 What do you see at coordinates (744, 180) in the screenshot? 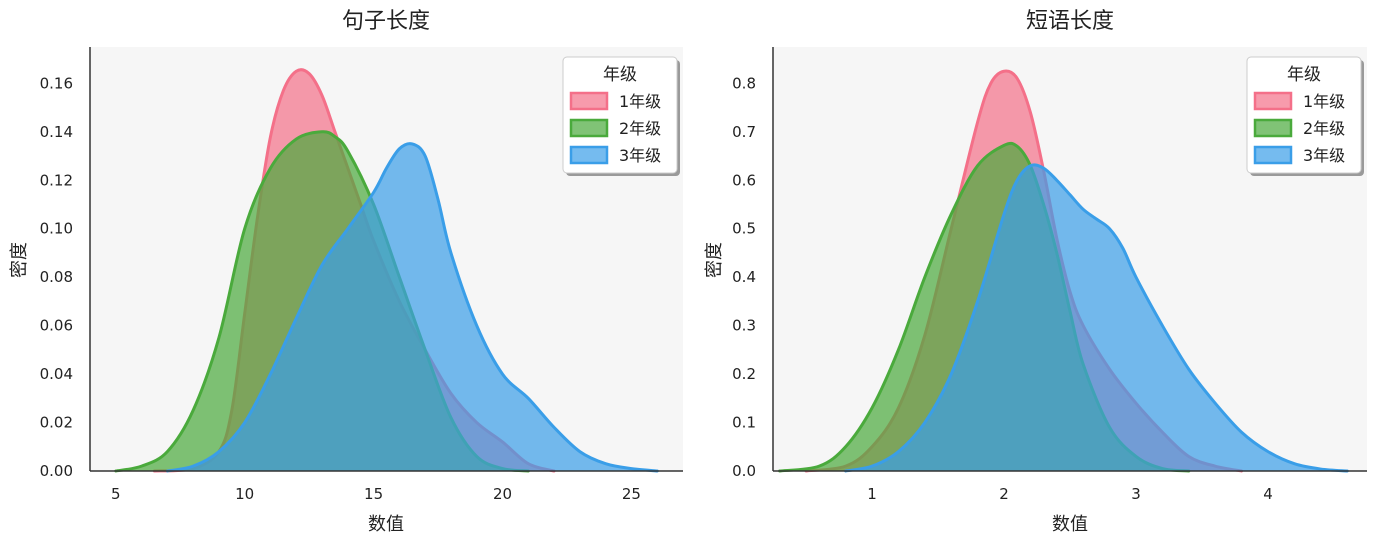
I see `y-tick-label: 0.6` at bounding box center [744, 180].